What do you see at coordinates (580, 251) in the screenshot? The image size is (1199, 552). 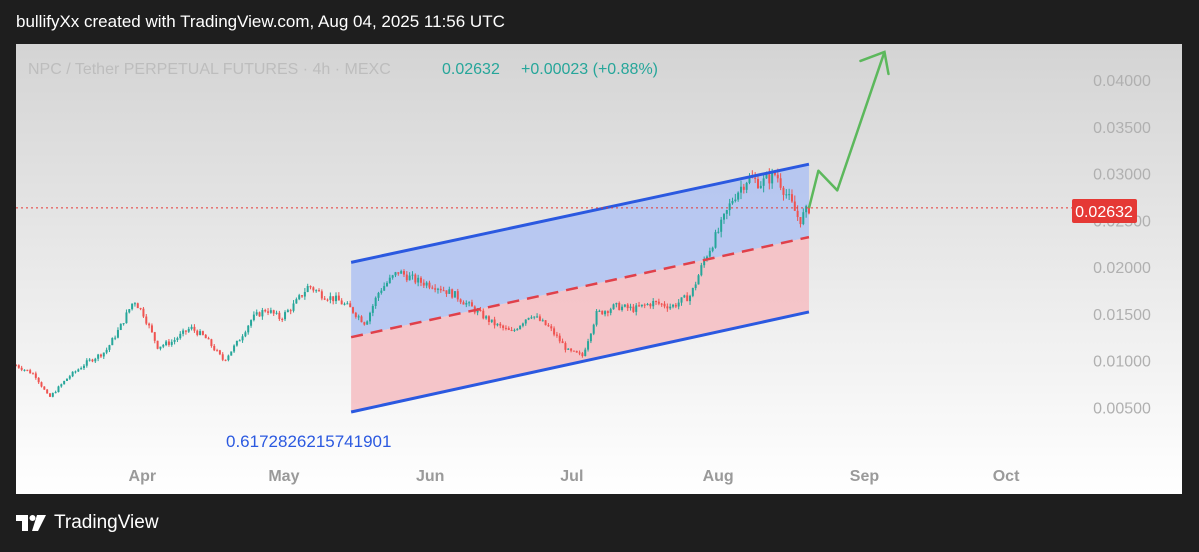 I see `channel-upper-fill` at bounding box center [580, 251].